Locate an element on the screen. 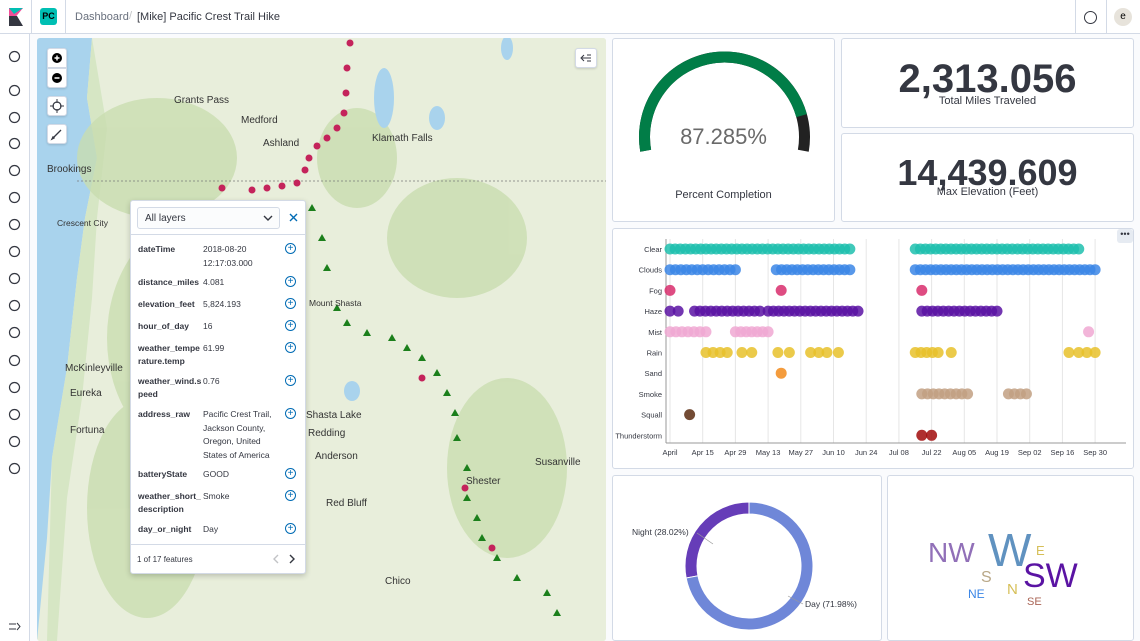 This screenshot has height=641, width=1140. user-avatar: e is located at coordinates (1123, 17).